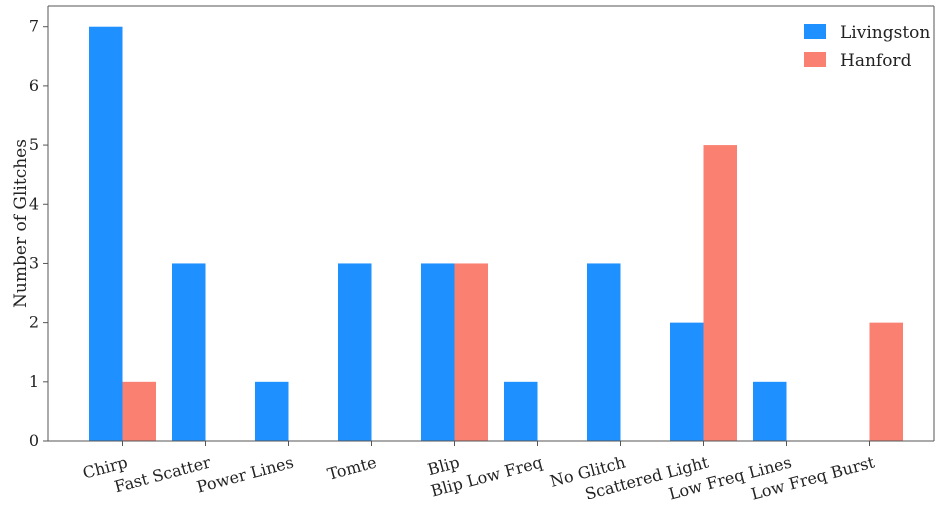  I want to click on legend-label-livingston: Livingston, so click(885, 33).